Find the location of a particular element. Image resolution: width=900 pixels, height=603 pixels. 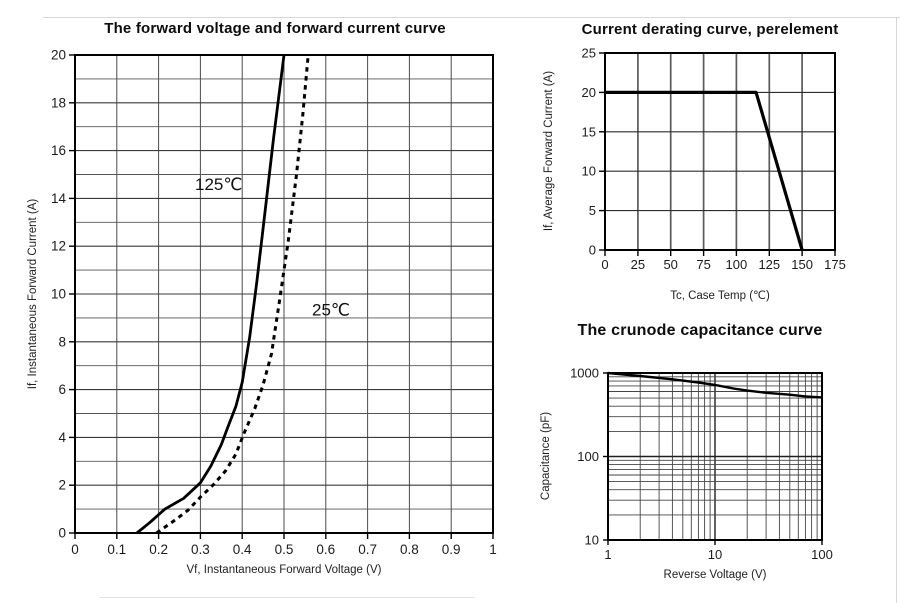

svg-text: 175 is located at coordinates (835, 264).